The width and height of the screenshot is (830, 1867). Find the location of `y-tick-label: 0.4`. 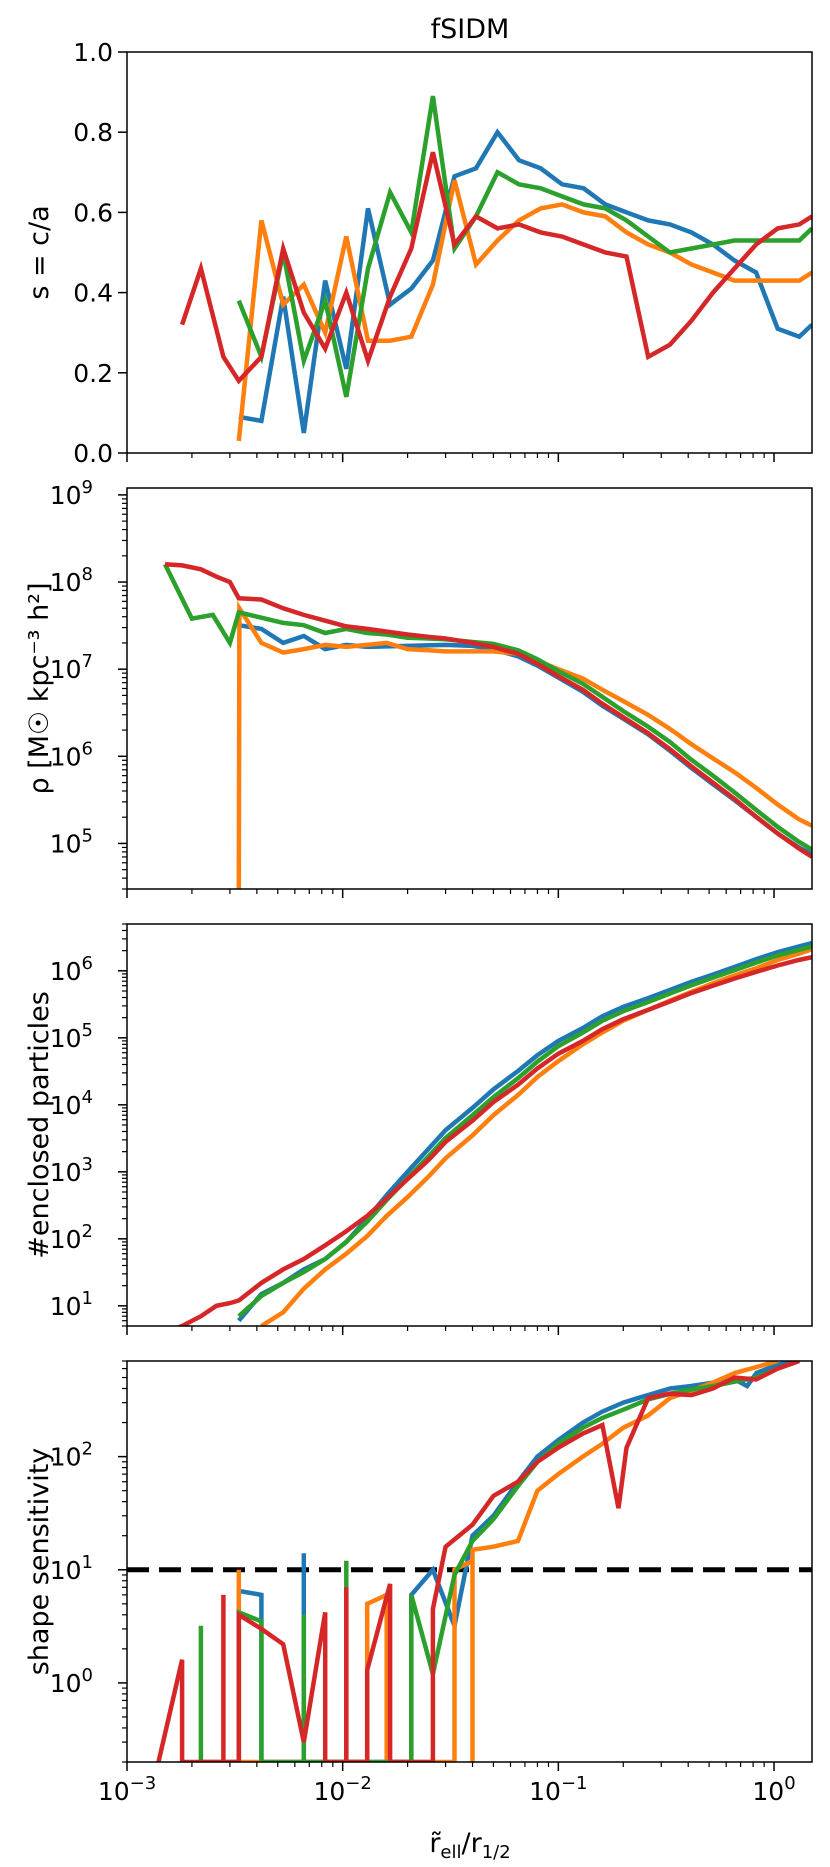

y-tick-label: 0.4 is located at coordinates (93, 293).